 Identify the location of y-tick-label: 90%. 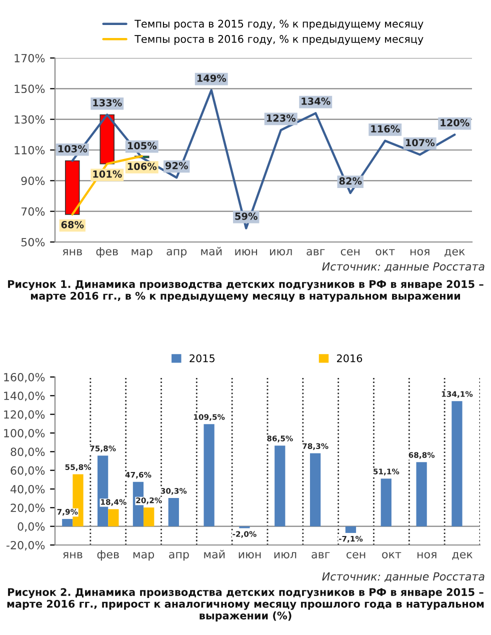
(33, 181).